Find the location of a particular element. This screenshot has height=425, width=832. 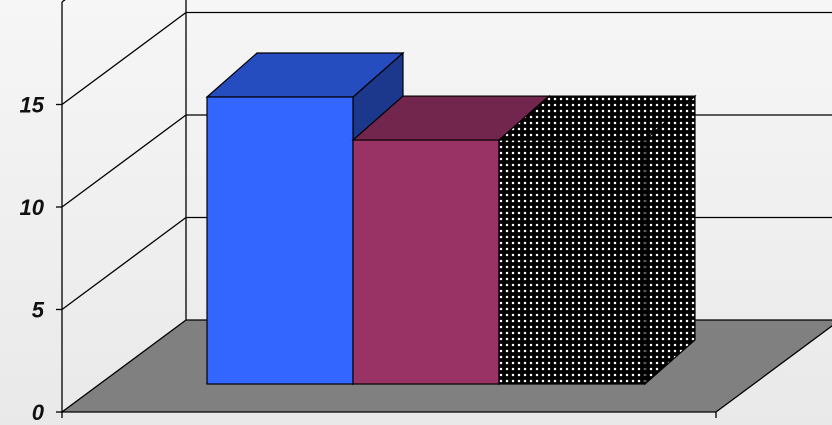

y-tick-label: 0 is located at coordinates (38, 412).